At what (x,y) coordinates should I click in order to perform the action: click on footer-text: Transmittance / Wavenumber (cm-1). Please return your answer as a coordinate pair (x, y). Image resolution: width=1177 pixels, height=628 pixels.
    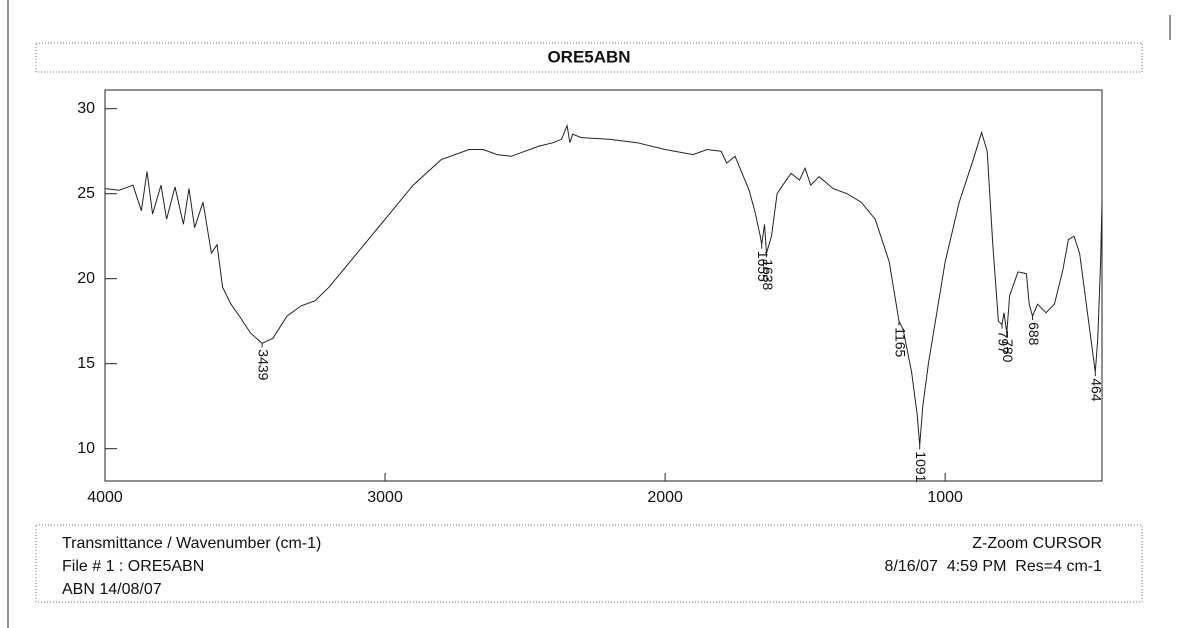
    Looking at the image, I should click on (191, 543).